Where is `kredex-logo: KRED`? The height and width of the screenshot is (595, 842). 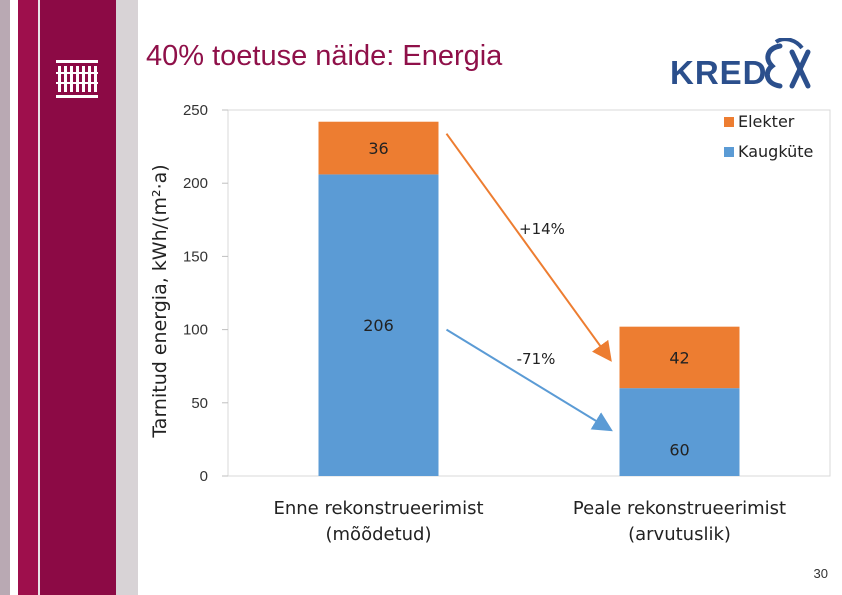 kredex-logo: KRED is located at coordinates (740, 64).